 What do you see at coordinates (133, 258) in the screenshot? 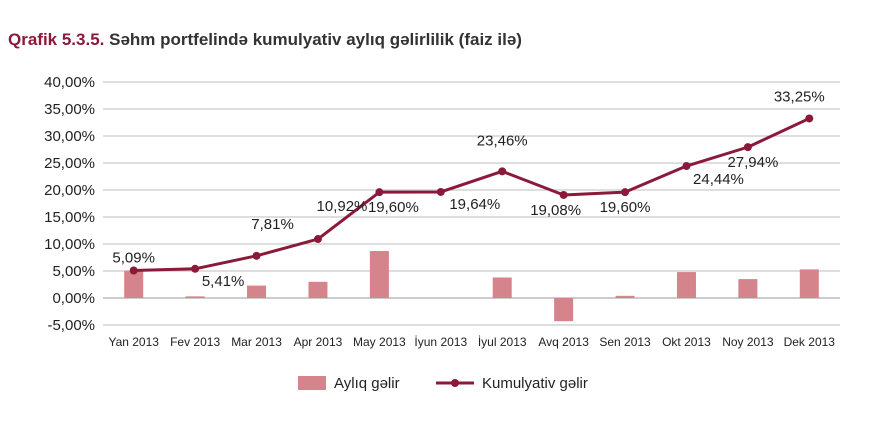
I see `data-label: 5,09%` at bounding box center [133, 258].